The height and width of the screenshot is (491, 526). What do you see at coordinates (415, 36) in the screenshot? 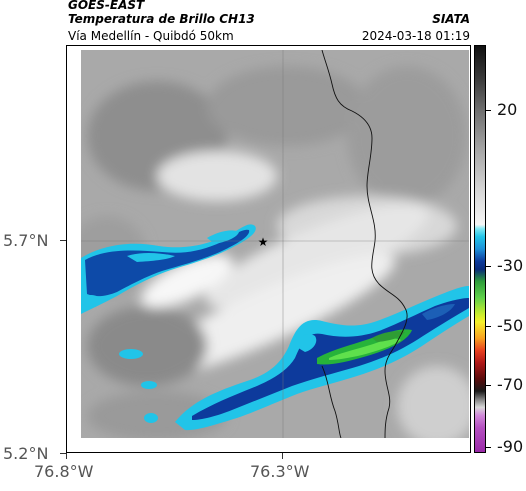
I see `timestamp-label: 2024-03-18 01:19` at bounding box center [415, 36].